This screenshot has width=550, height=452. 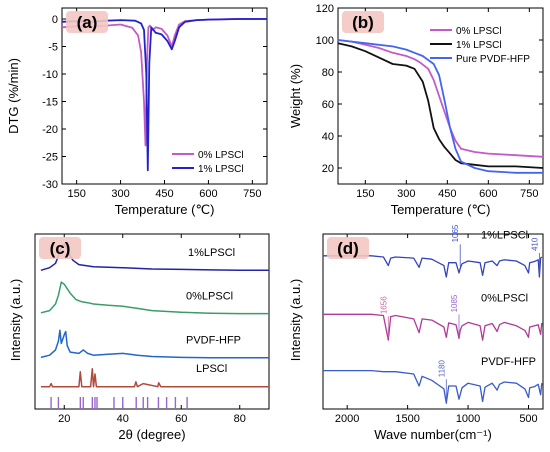 What do you see at coordinates (433, 327) in the screenshot?
I see `spectrum-0-lpscl` at bounding box center [433, 327].